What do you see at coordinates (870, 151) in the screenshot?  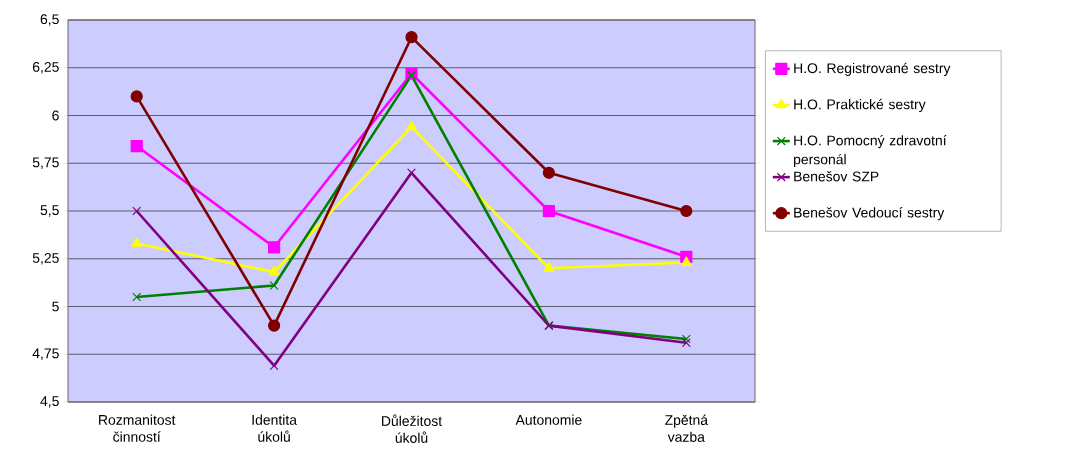 I see `legend-label: H.O. Pomocný zdravotní personál` at bounding box center [870, 151].